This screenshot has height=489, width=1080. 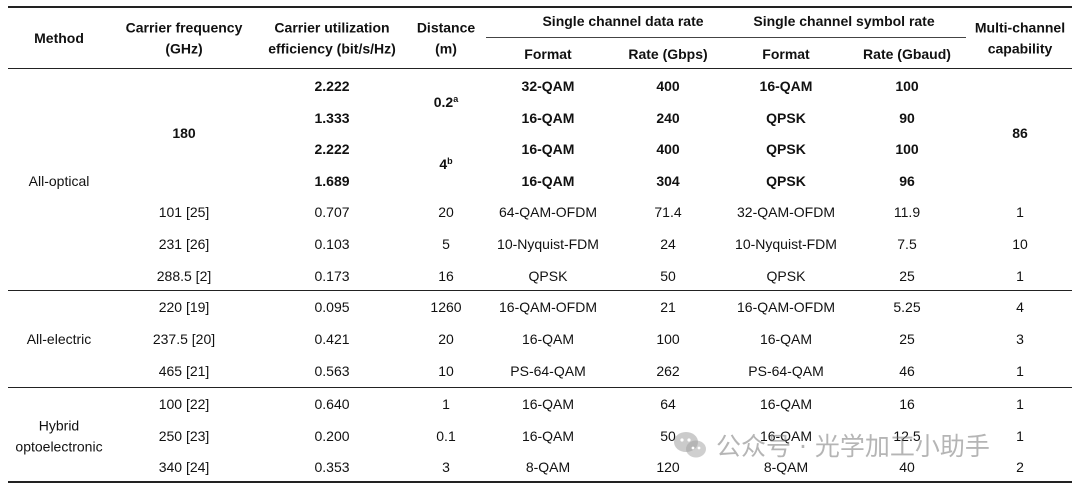 What do you see at coordinates (548, 339) in the screenshot?
I see `electric-row-dfmt: 16-QAM` at bounding box center [548, 339].